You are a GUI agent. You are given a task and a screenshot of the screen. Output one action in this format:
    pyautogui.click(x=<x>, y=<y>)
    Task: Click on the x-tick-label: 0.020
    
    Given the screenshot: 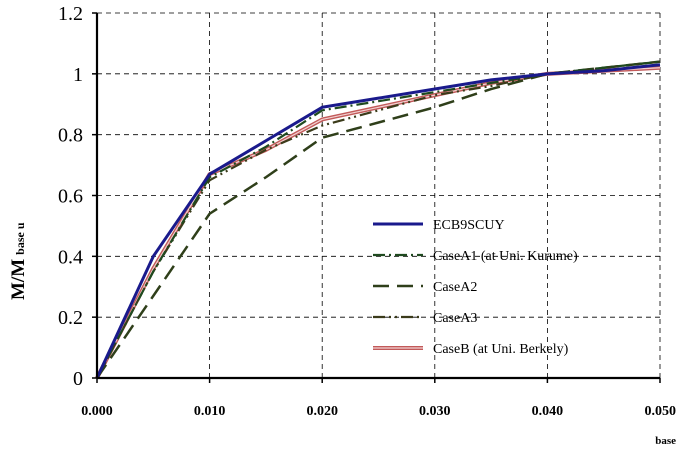 What is the action you would take?
    pyautogui.click(x=322, y=411)
    